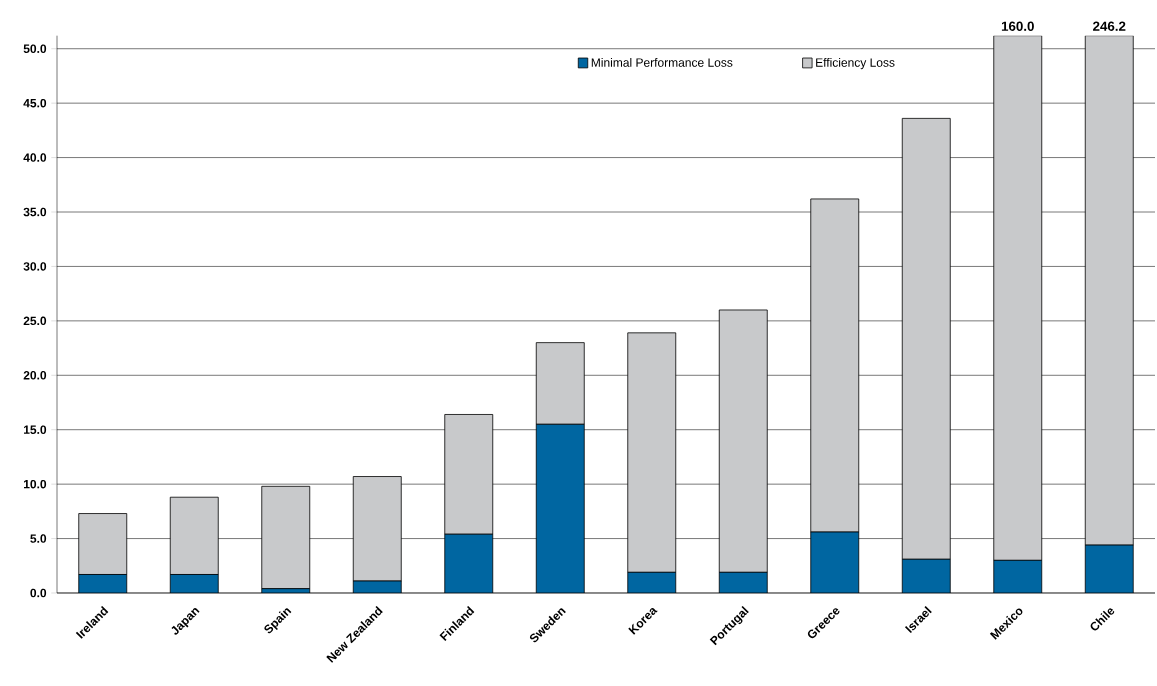 Image resolution: width=1157 pixels, height=686 pixels. I want to click on legend-label: Efficiency Loss, so click(855, 63).